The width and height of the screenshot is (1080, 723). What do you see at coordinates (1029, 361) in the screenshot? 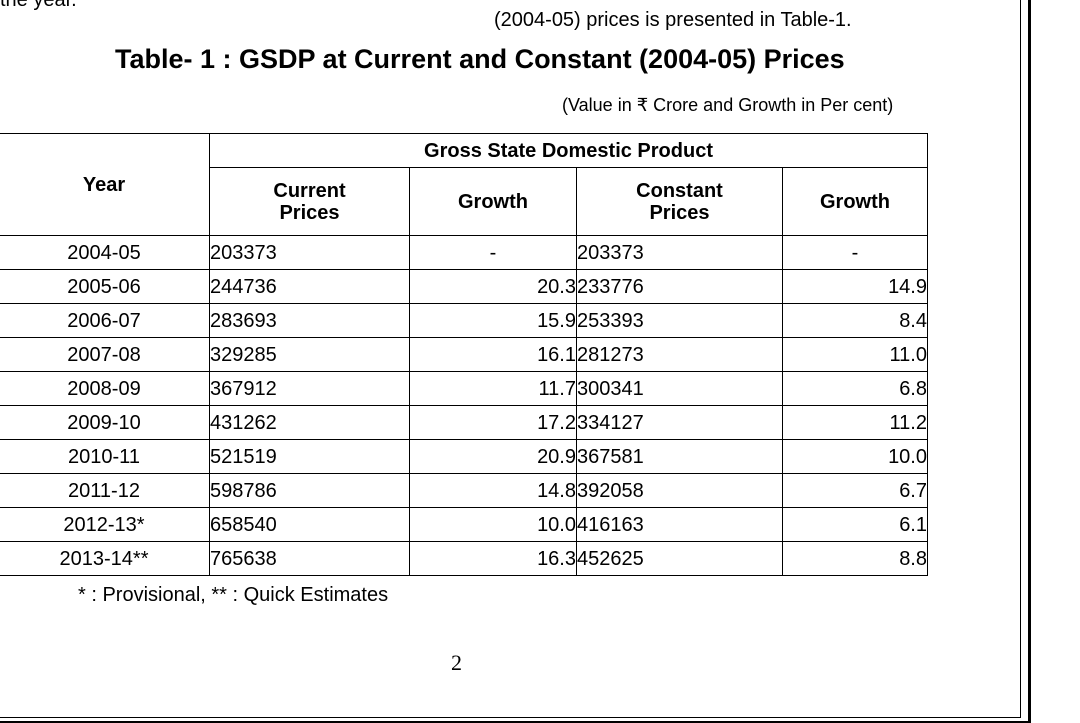
I see `page-frame-right-outer` at bounding box center [1029, 361].